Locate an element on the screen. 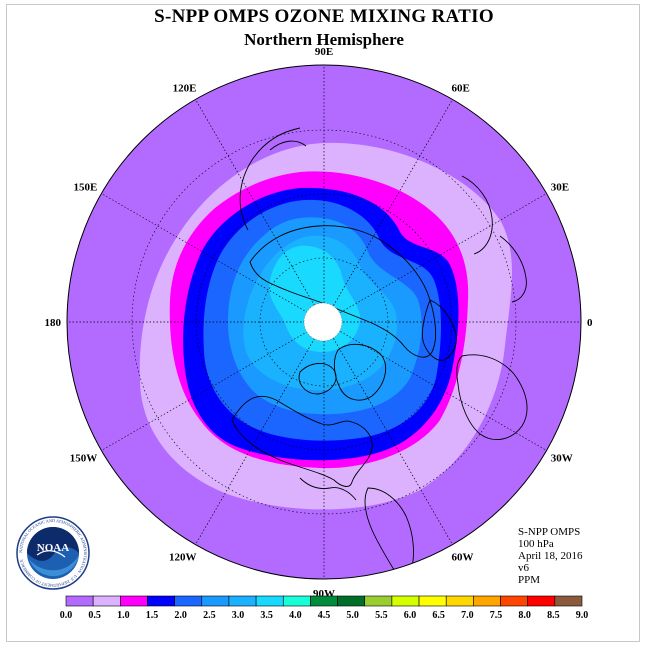  colorbar-tick-label: 1.5 is located at coordinates (152, 615).